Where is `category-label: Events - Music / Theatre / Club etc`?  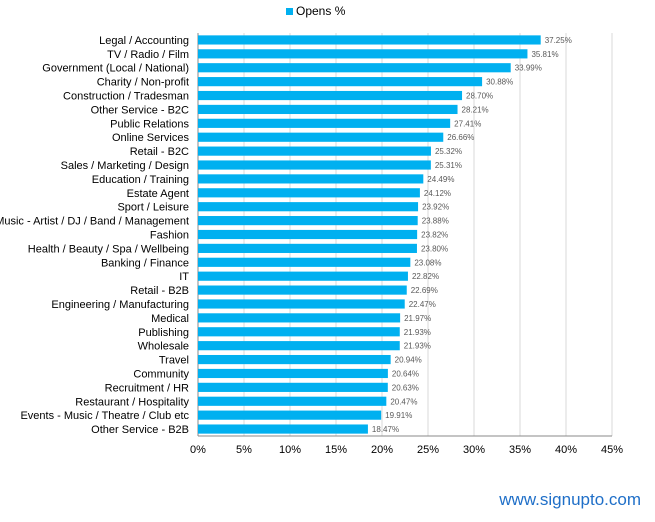 category-label: Events - Music / Theatre / Club etc is located at coordinates (104, 416).